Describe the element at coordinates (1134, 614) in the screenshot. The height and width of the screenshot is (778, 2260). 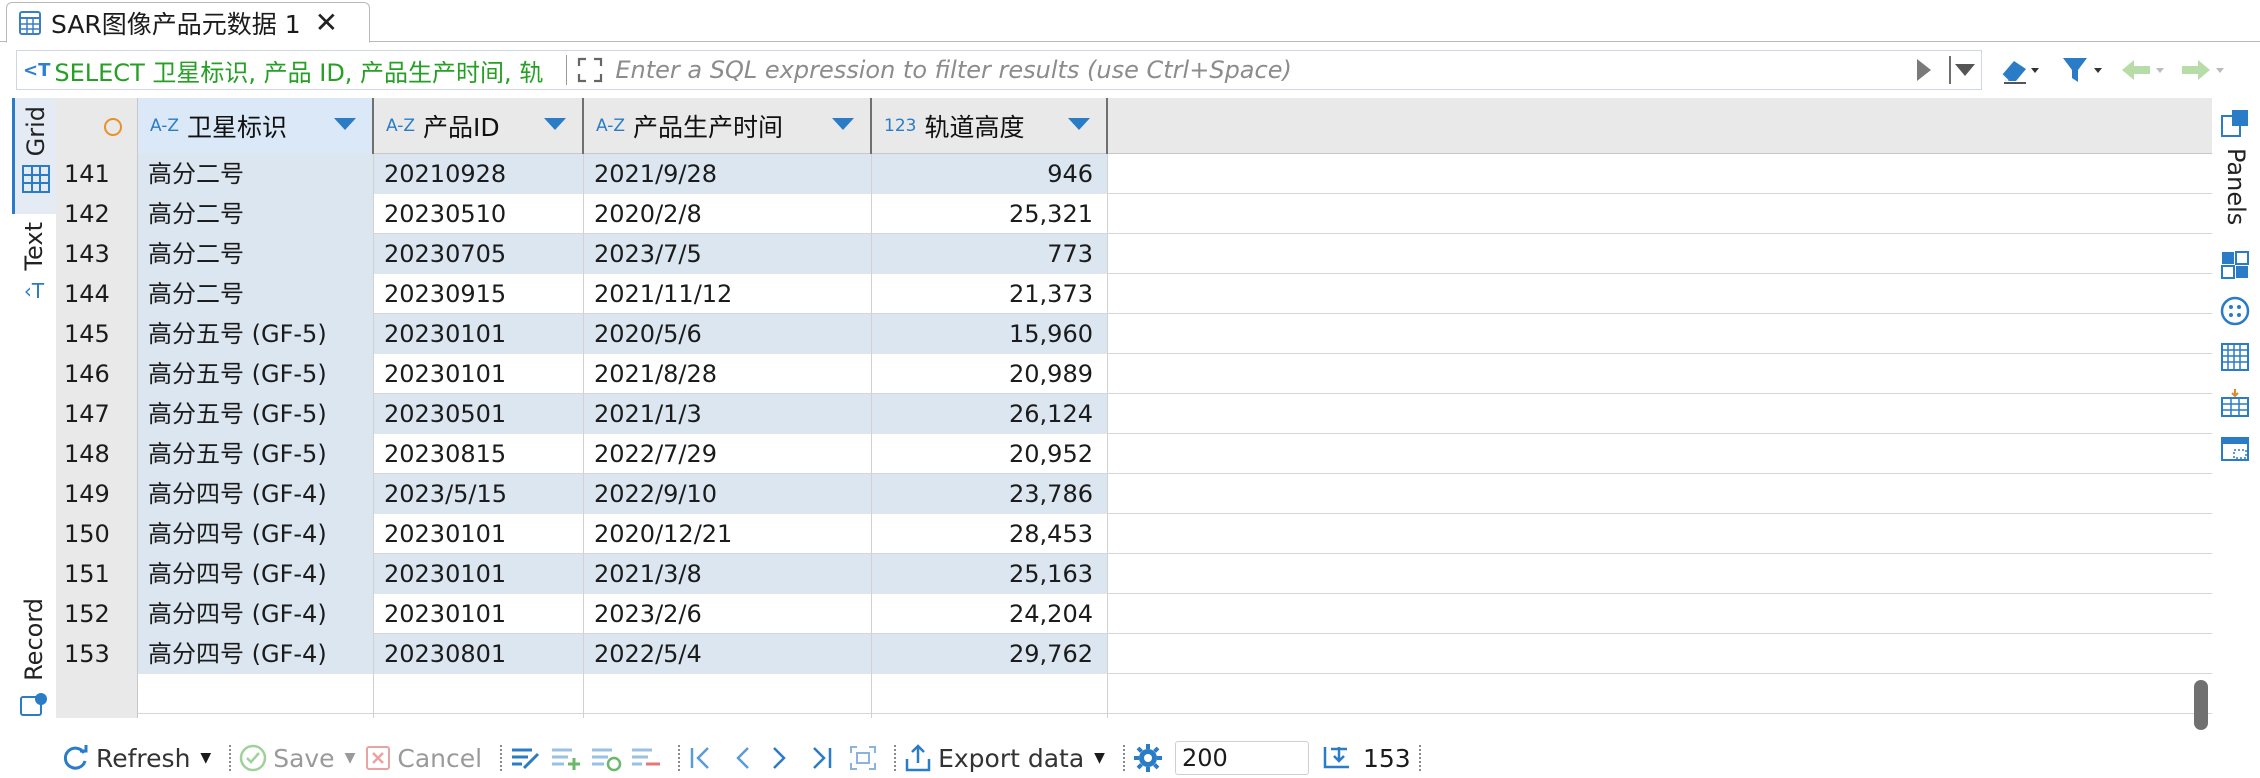
I see `table-row: 152 高分四号 (GF-4) 20230101 2023/2/6 24,204` at that location.